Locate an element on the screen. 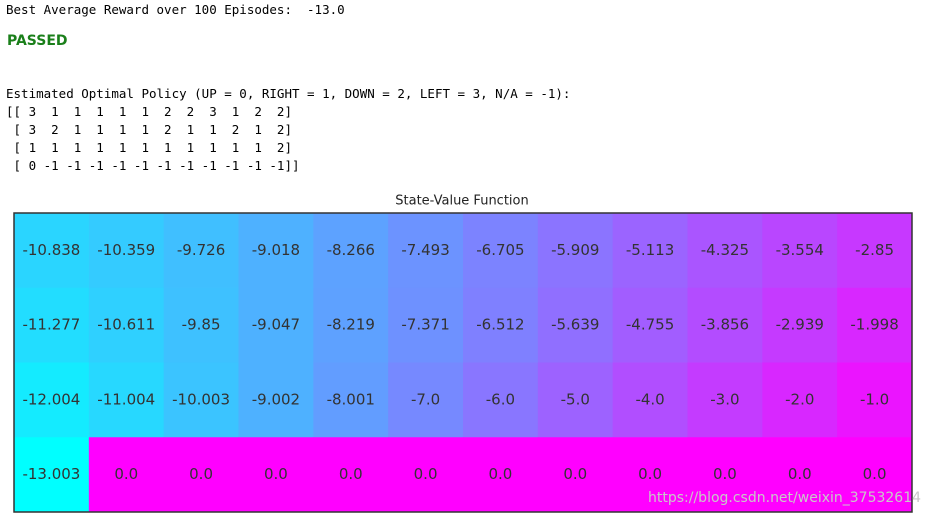 The image size is (930, 518). cell-label: -8.001 is located at coordinates (351, 399).